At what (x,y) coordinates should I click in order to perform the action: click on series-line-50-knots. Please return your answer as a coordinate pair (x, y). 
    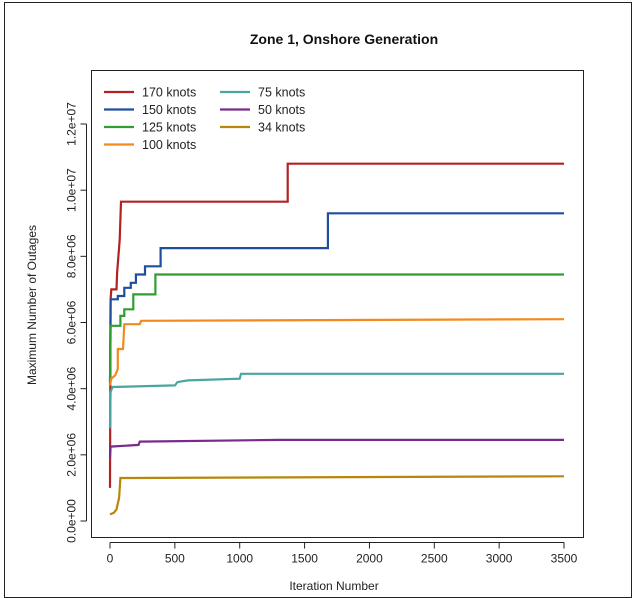
    Looking at the image, I should click on (336, 448).